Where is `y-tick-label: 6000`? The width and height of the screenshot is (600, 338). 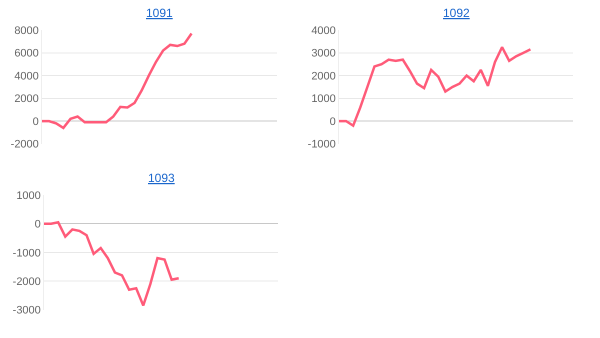
y-tick-label: 6000 is located at coordinates (26, 54).